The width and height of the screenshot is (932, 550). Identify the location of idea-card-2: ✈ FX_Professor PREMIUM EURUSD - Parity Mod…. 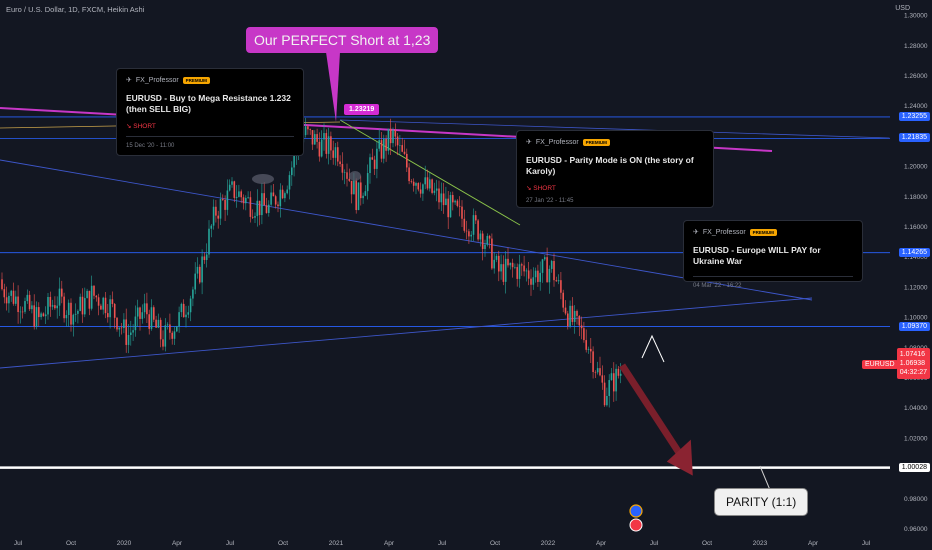
(615, 169).